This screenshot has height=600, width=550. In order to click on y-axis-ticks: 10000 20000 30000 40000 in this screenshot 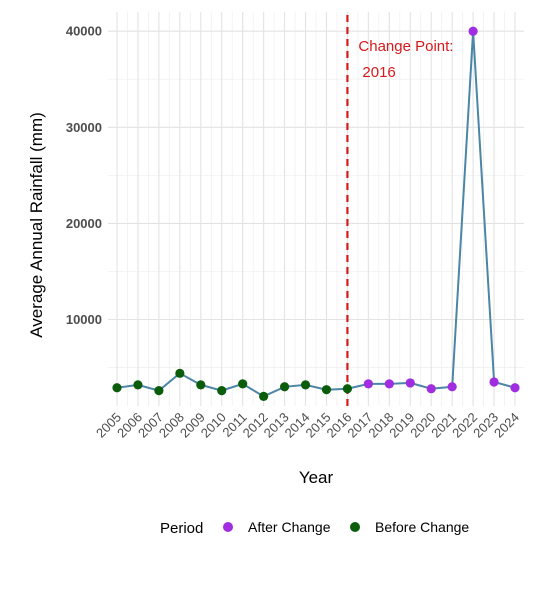, I will do `click(84, 175)`.